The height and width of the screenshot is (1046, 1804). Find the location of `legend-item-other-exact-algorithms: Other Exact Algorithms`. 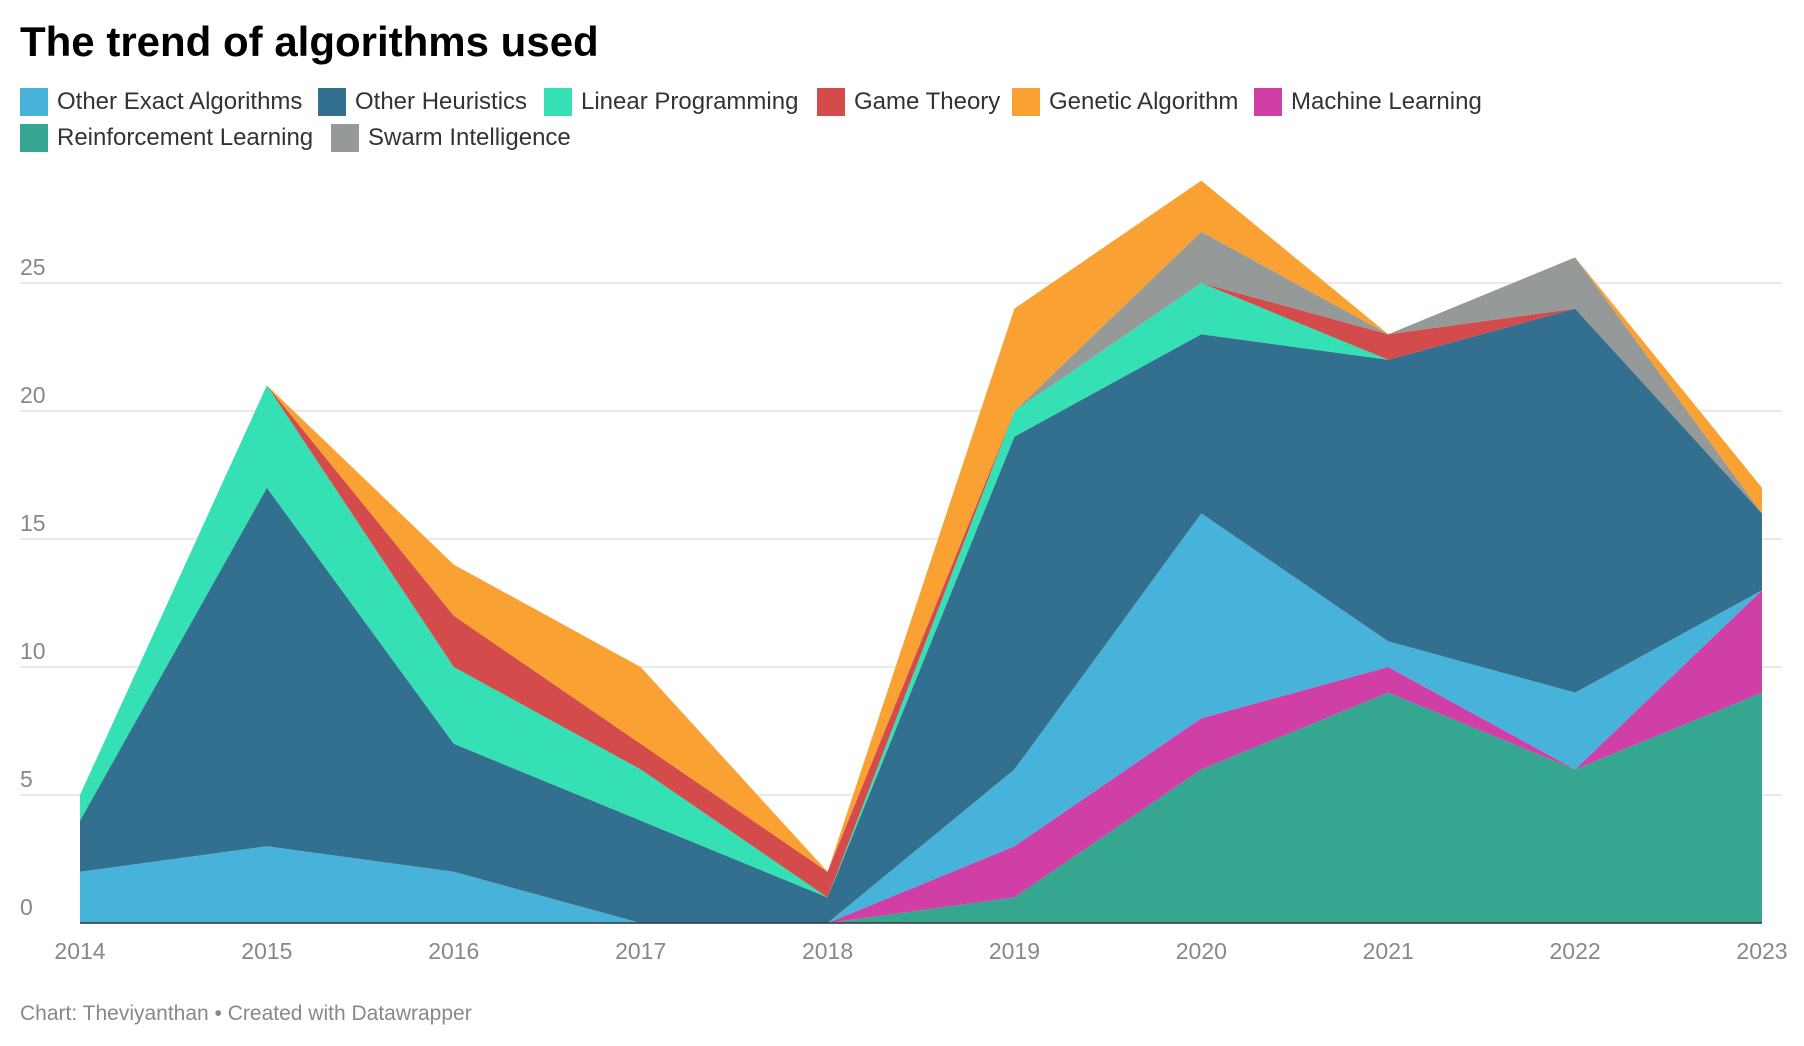

legend-item-other-exact-algorithms: Other Exact Algorithms is located at coordinates (161, 102).